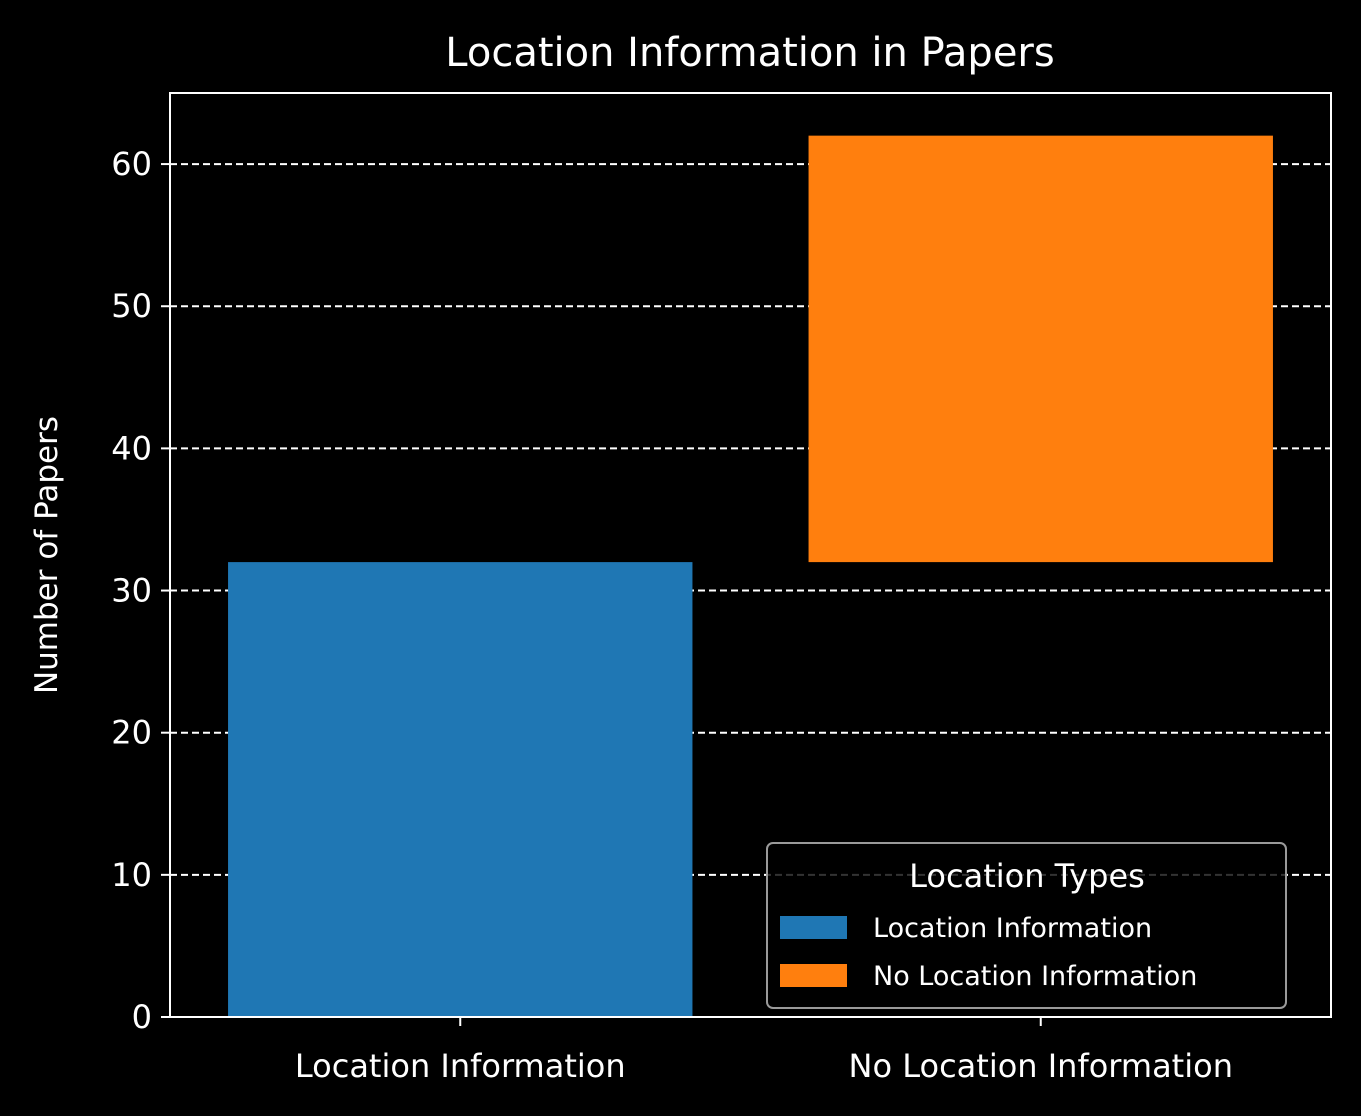 This screenshot has width=1361, height=1116. Describe the element at coordinates (131, 164) in the screenshot. I see `y-tick-label: 60` at that location.